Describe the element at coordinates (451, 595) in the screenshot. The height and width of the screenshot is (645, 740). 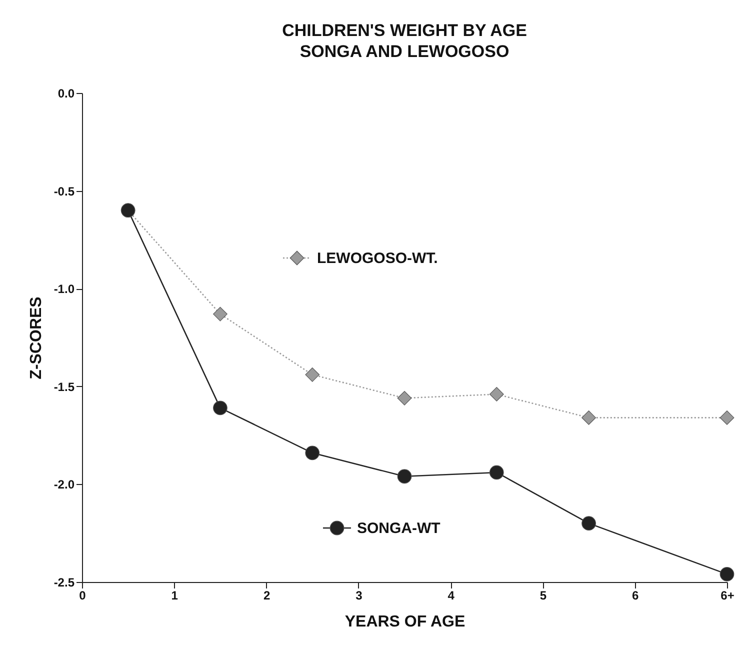
I see `x-tick-label: 4` at that location.